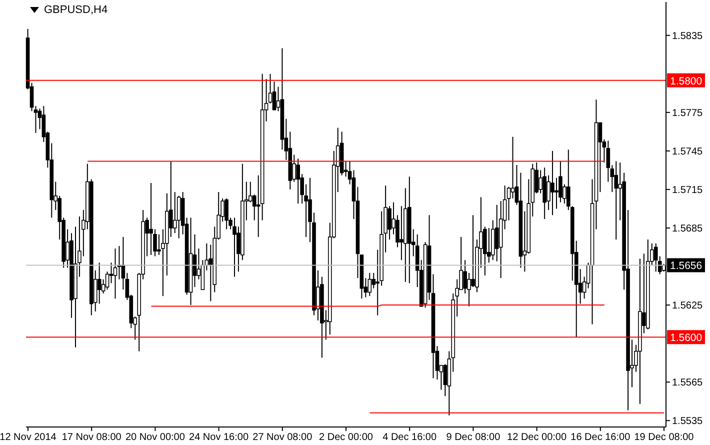 The width and height of the screenshot is (710, 445). I want to click on y-tick-label: 1.5745, so click(688, 152).